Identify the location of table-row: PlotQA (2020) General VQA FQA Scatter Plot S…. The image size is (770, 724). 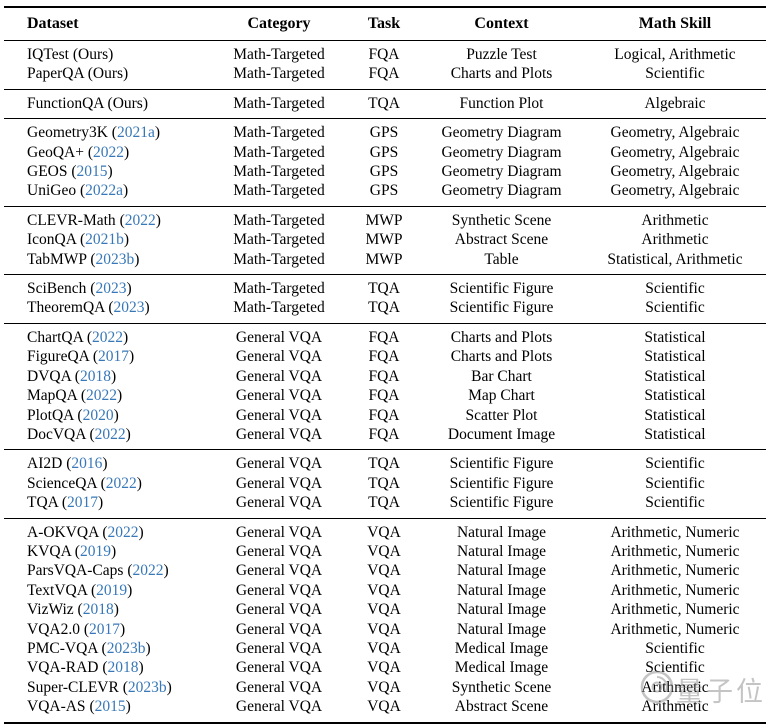
(385, 415).